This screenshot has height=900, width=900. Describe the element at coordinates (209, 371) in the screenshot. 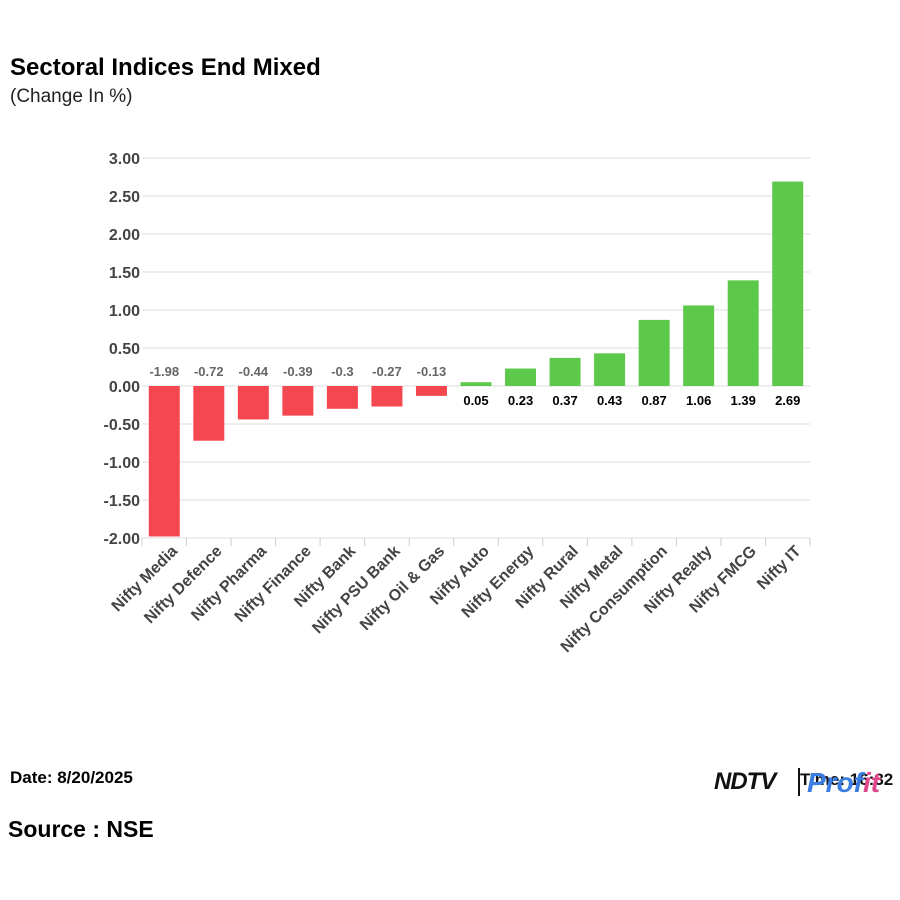

I see `data-label: -0.72` at that location.